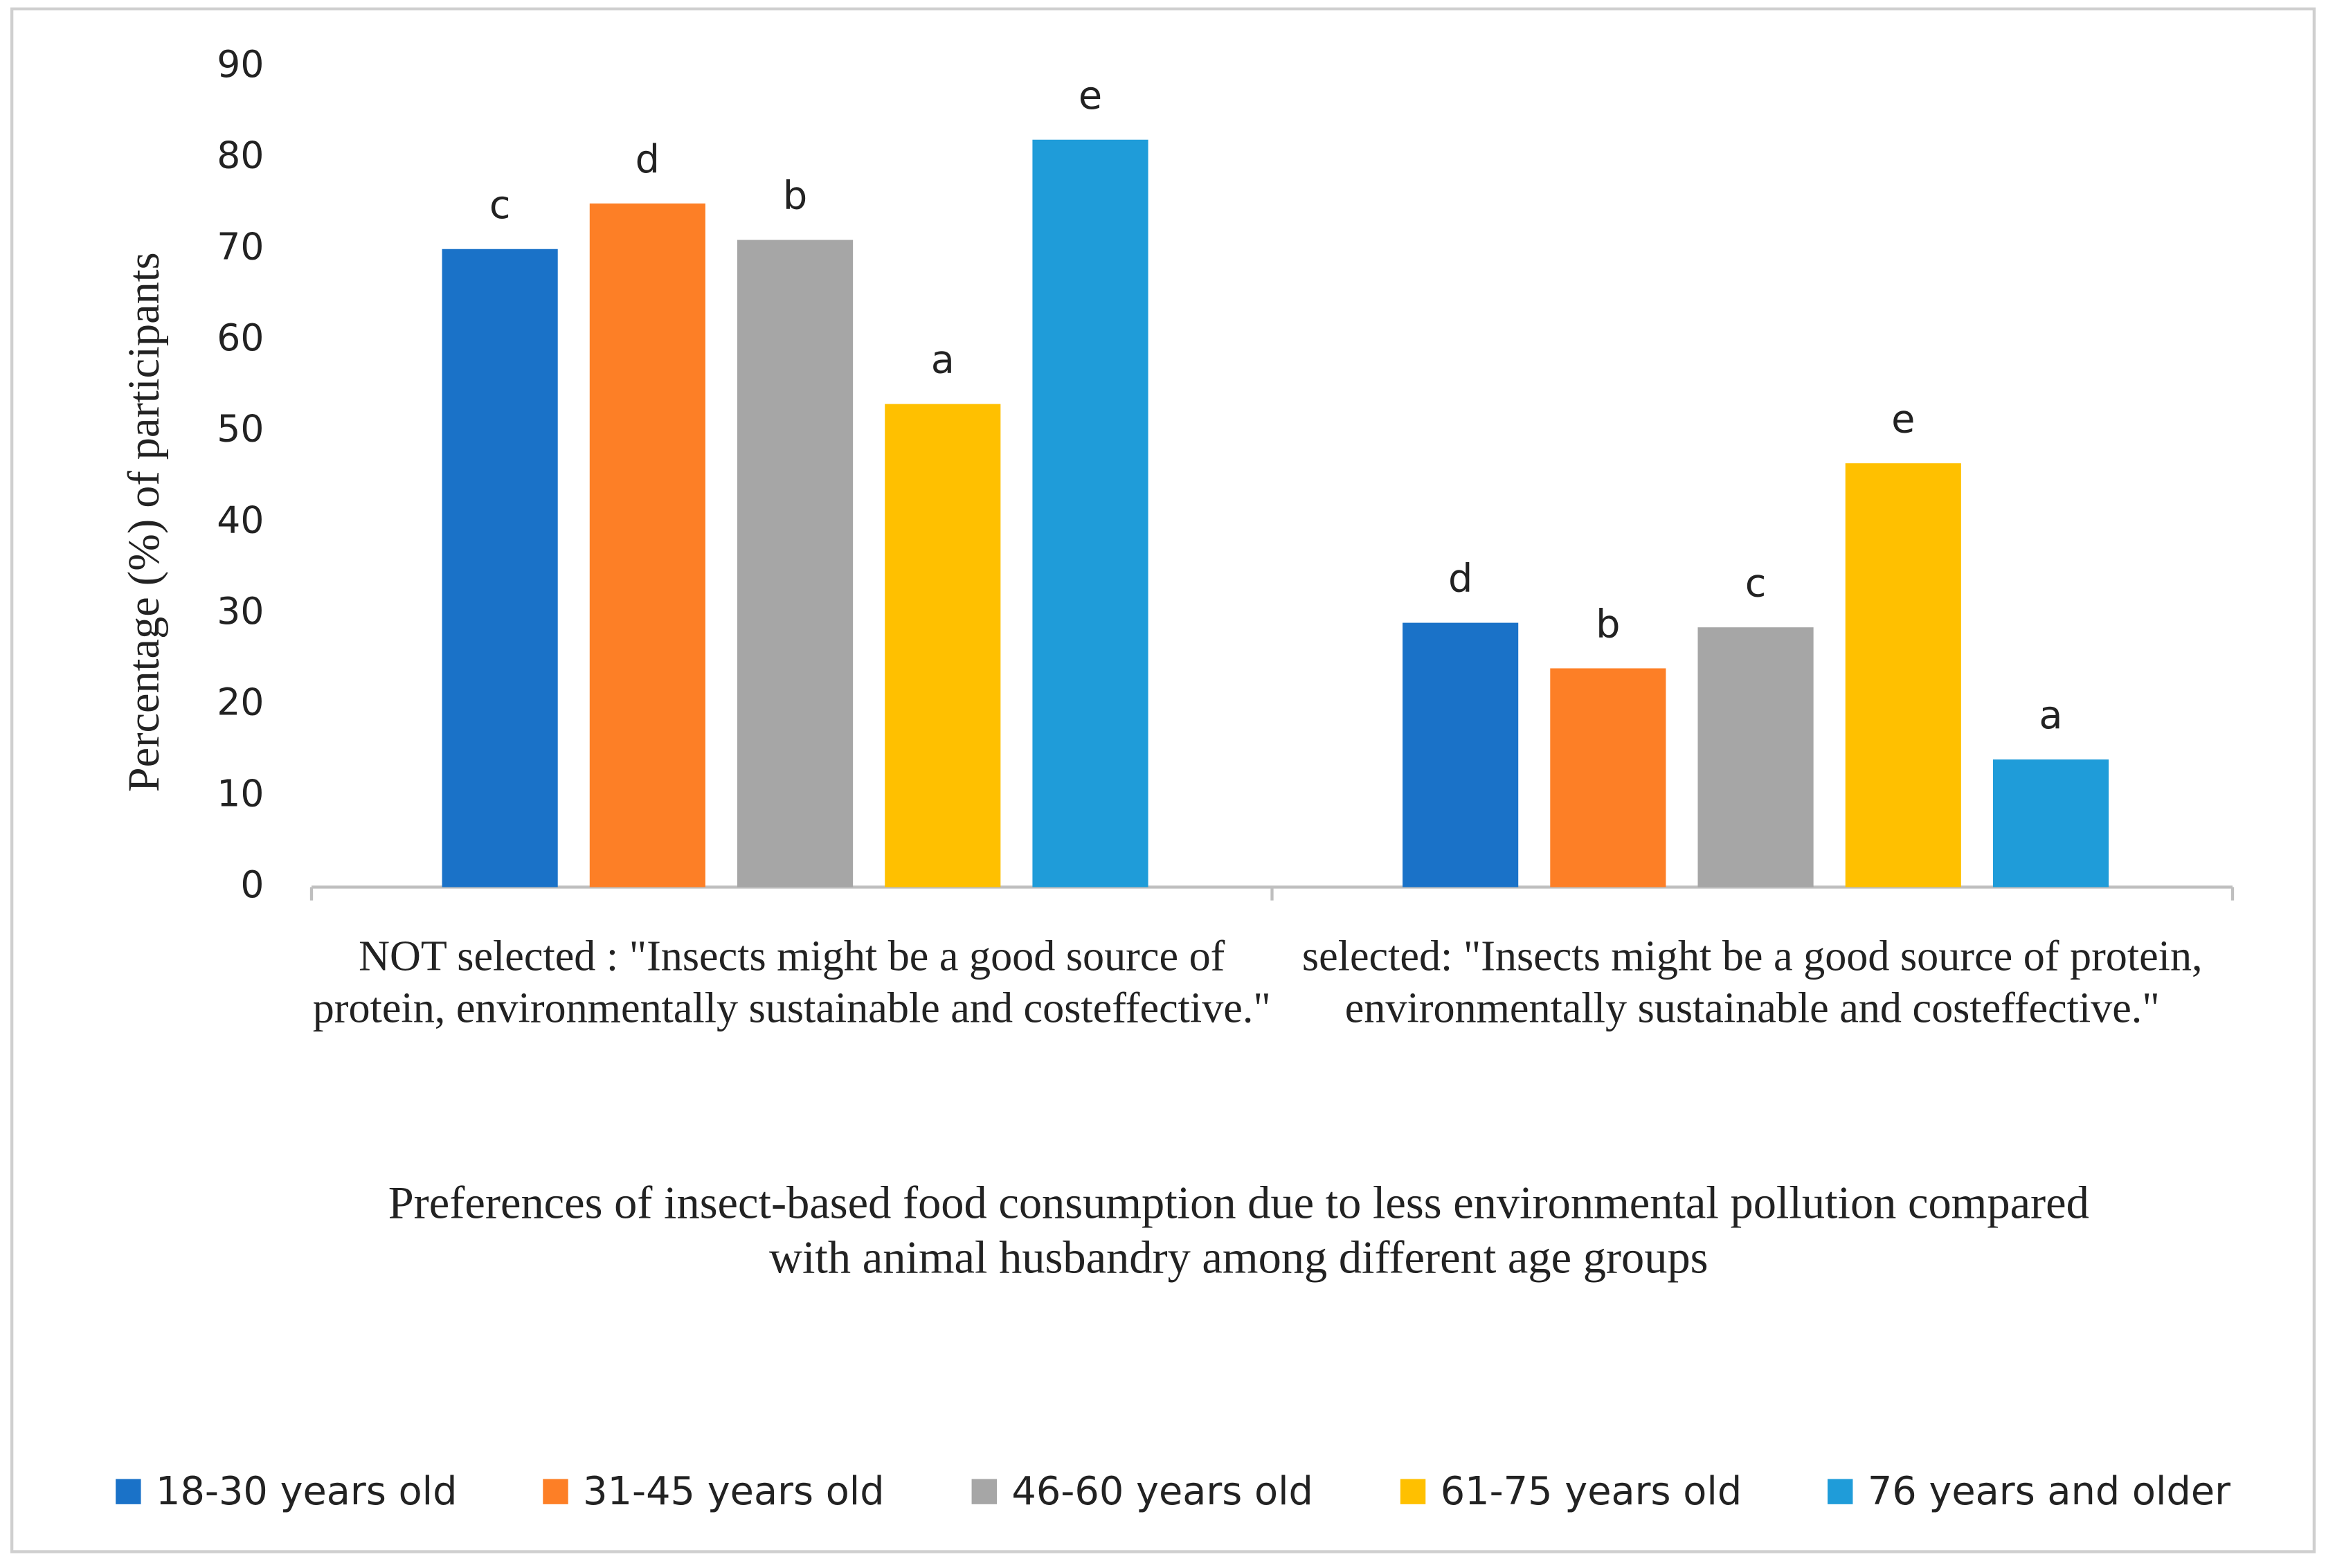 Image resolution: width=2326 pixels, height=1568 pixels. I want to click on y-tick-label: 70, so click(240, 246).